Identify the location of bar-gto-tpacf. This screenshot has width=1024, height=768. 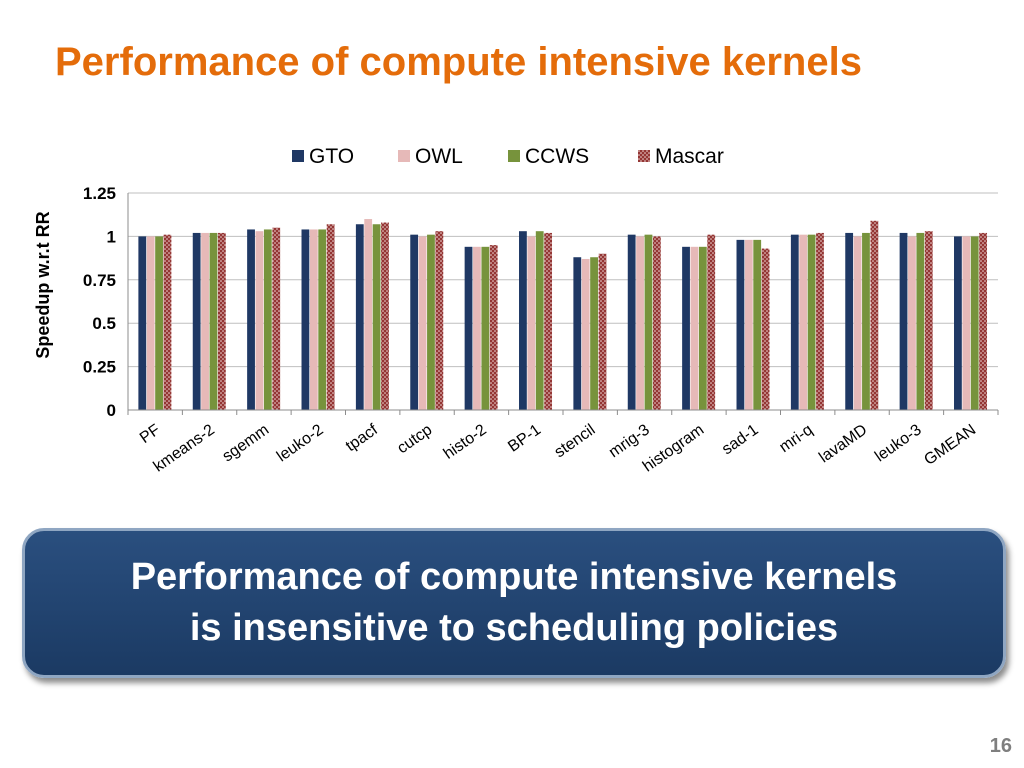
(359, 317).